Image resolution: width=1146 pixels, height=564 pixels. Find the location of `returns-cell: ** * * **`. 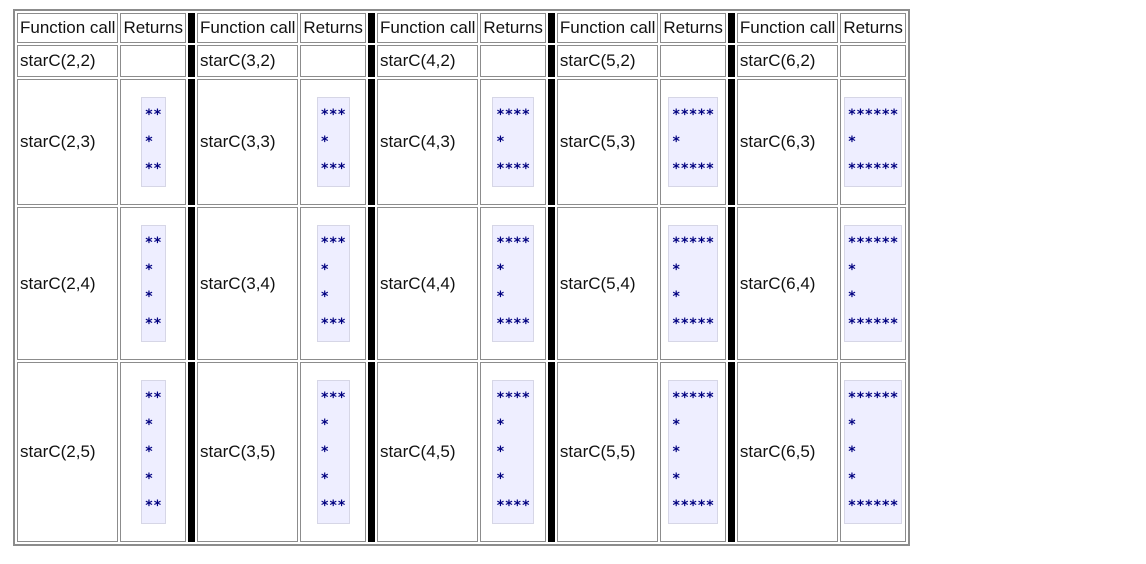

returns-cell: ** * * ** is located at coordinates (153, 283).